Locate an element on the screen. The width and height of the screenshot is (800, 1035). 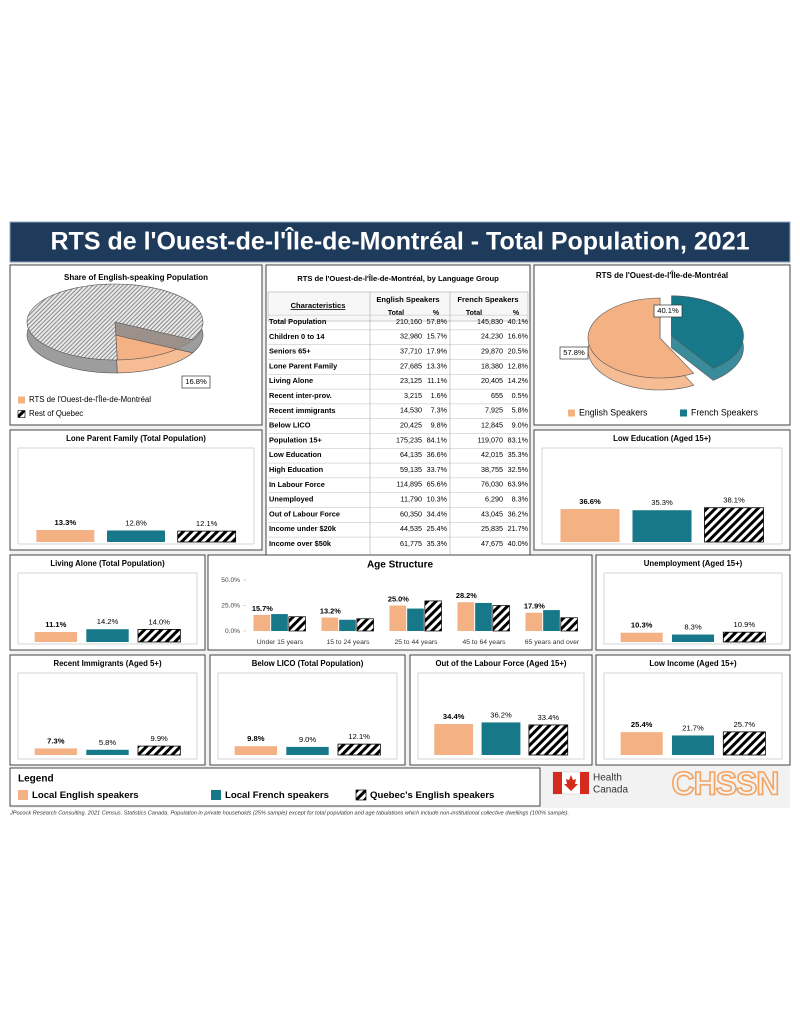
table-cell: 210,160 is located at coordinates (409, 321).